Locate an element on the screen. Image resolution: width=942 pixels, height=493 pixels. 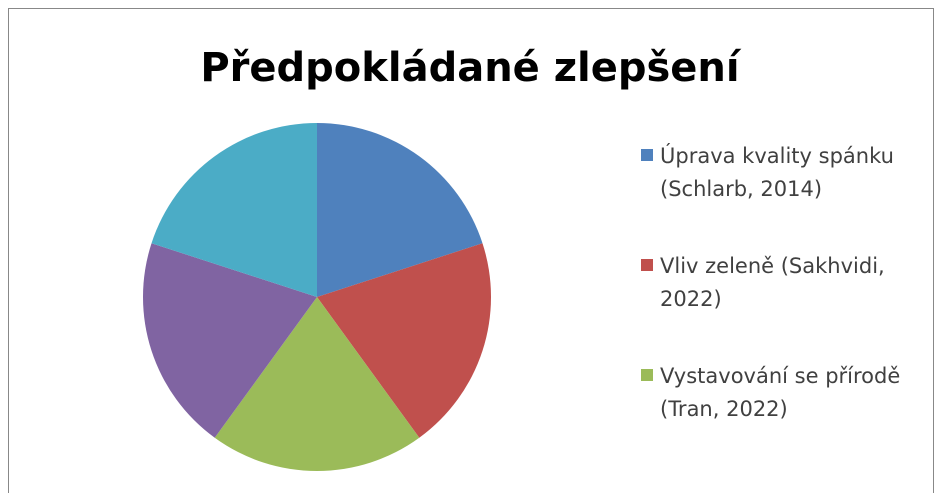
legend-label: Vliv zeleně (Sakhvidi, 2022) is located at coordinates (772, 282).